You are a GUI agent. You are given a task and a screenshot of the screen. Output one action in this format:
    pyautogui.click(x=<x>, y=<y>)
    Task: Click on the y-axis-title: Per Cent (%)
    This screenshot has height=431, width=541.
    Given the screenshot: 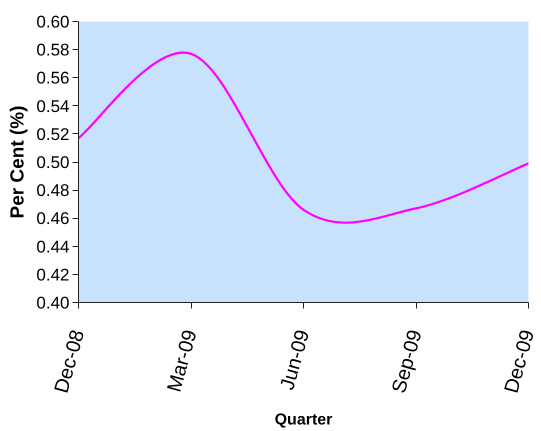 What is the action you would take?
    pyautogui.click(x=17, y=162)
    